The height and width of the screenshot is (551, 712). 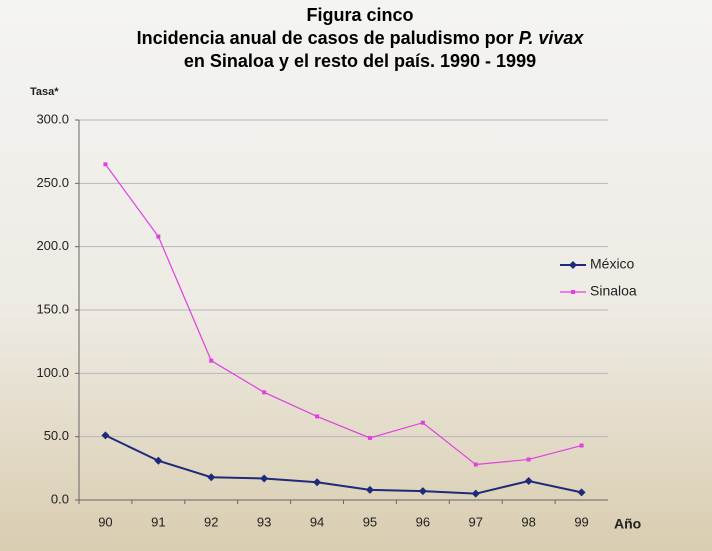 I want to click on y-tick-label: 250.0, so click(x=52, y=182).